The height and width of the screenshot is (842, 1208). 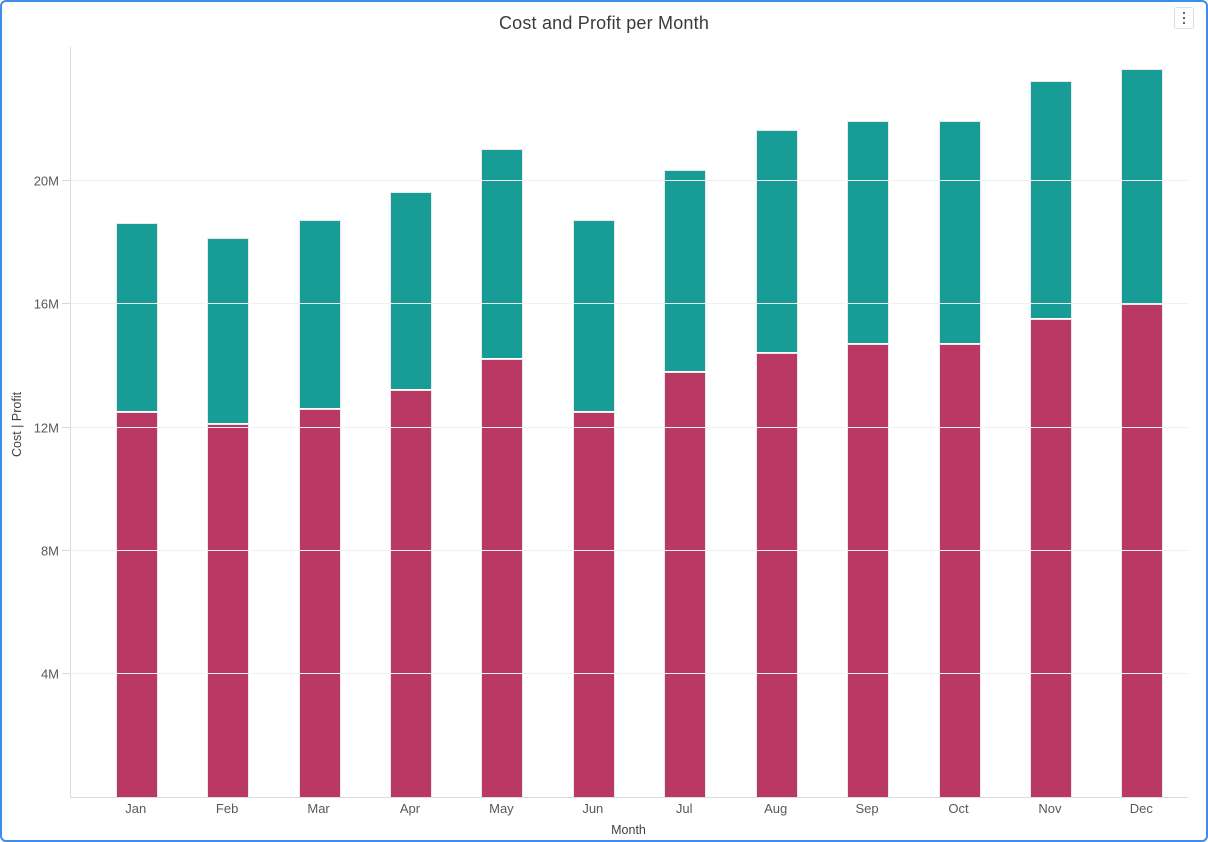 What do you see at coordinates (319, 602) in the screenshot?
I see `bar-segment-cost-mar` at bounding box center [319, 602].